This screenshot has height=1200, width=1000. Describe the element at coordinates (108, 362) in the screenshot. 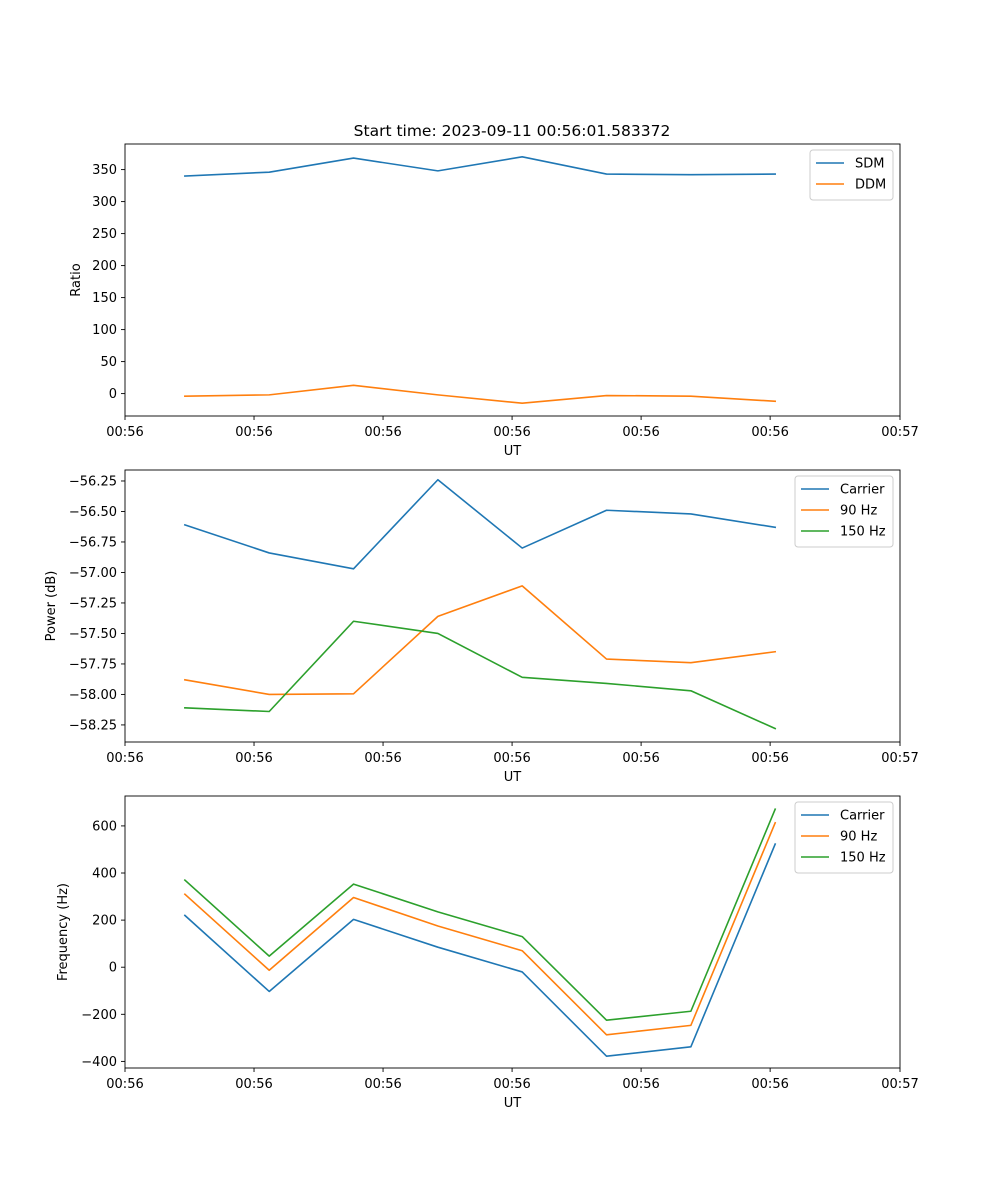

I see `ratio-y-tick-label: 50` at that location.